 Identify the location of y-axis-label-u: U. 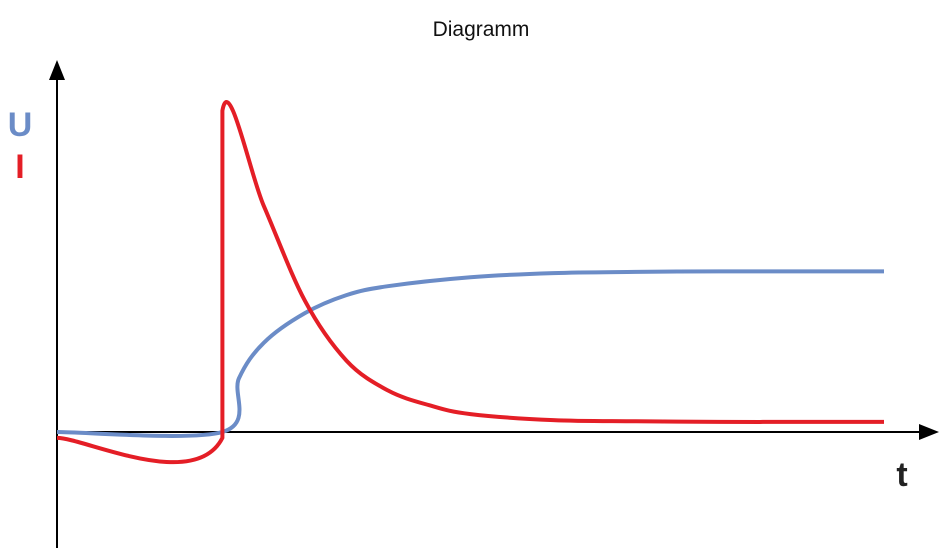
(20, 125).